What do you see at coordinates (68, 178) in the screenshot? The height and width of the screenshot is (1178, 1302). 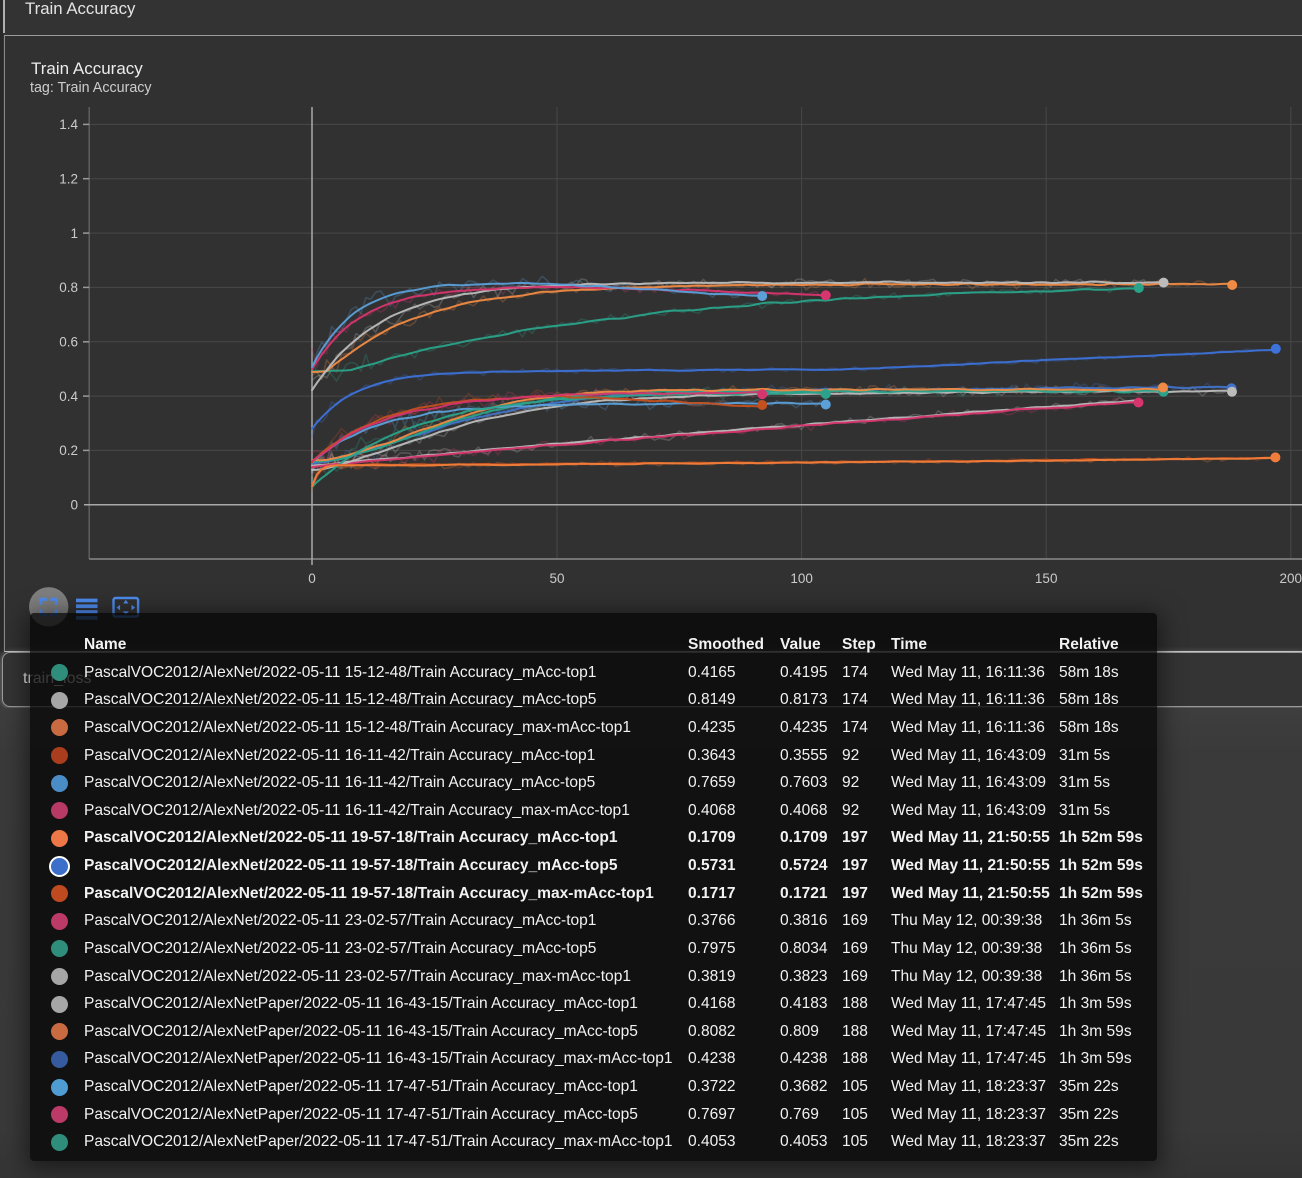 I see `svg-text: 1.2` at bounding box center [68, 178].